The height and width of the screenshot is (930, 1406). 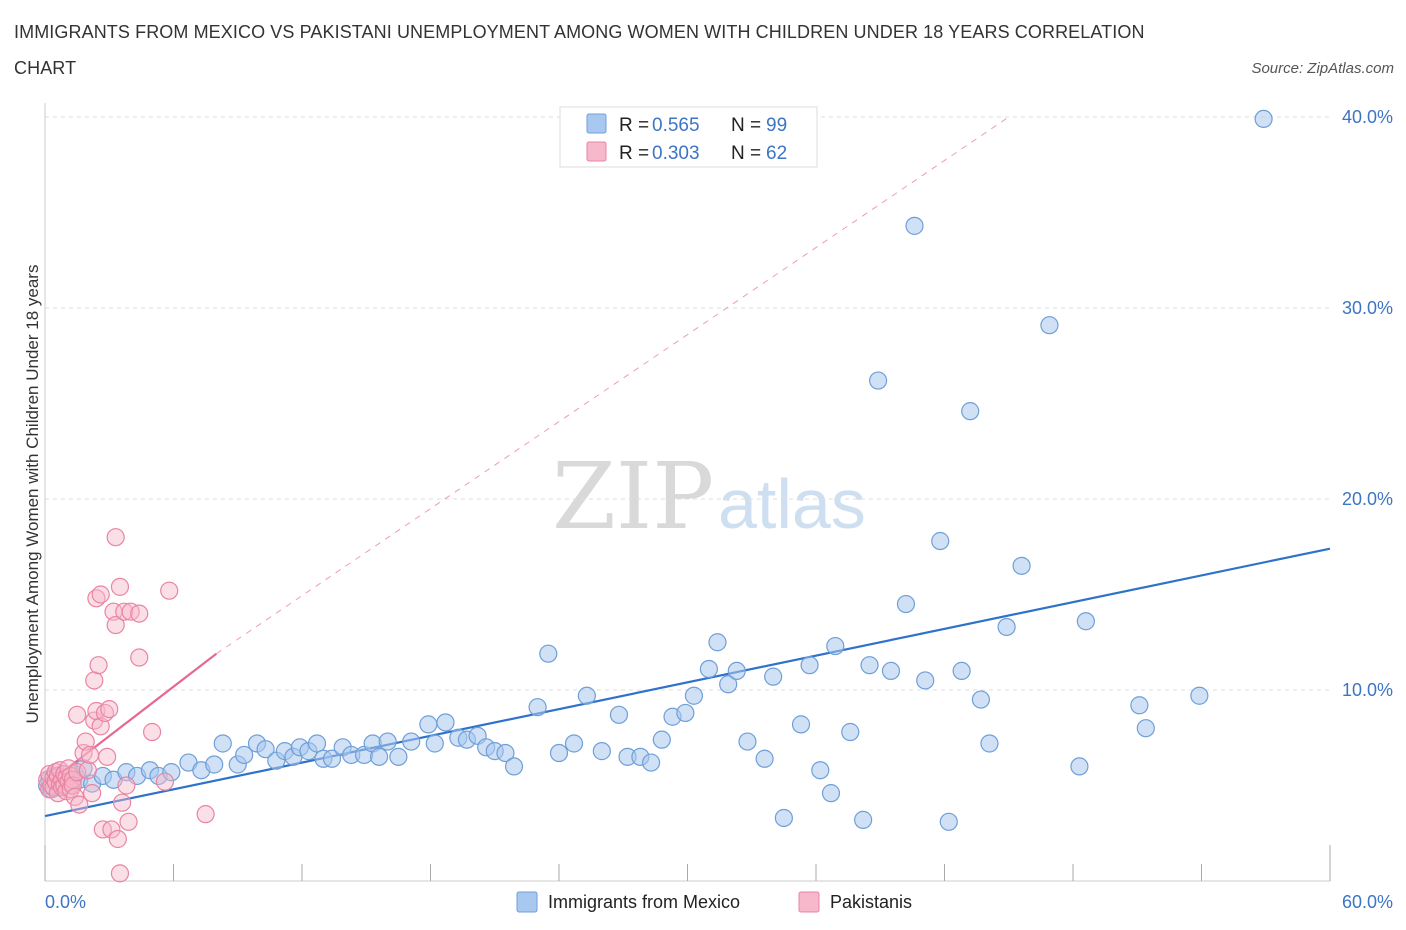 What do you see at coordinates (809, 902) in the screenshot?
I see `bottom-legend-swatch-pakistani` at bounding box center [809, 902].